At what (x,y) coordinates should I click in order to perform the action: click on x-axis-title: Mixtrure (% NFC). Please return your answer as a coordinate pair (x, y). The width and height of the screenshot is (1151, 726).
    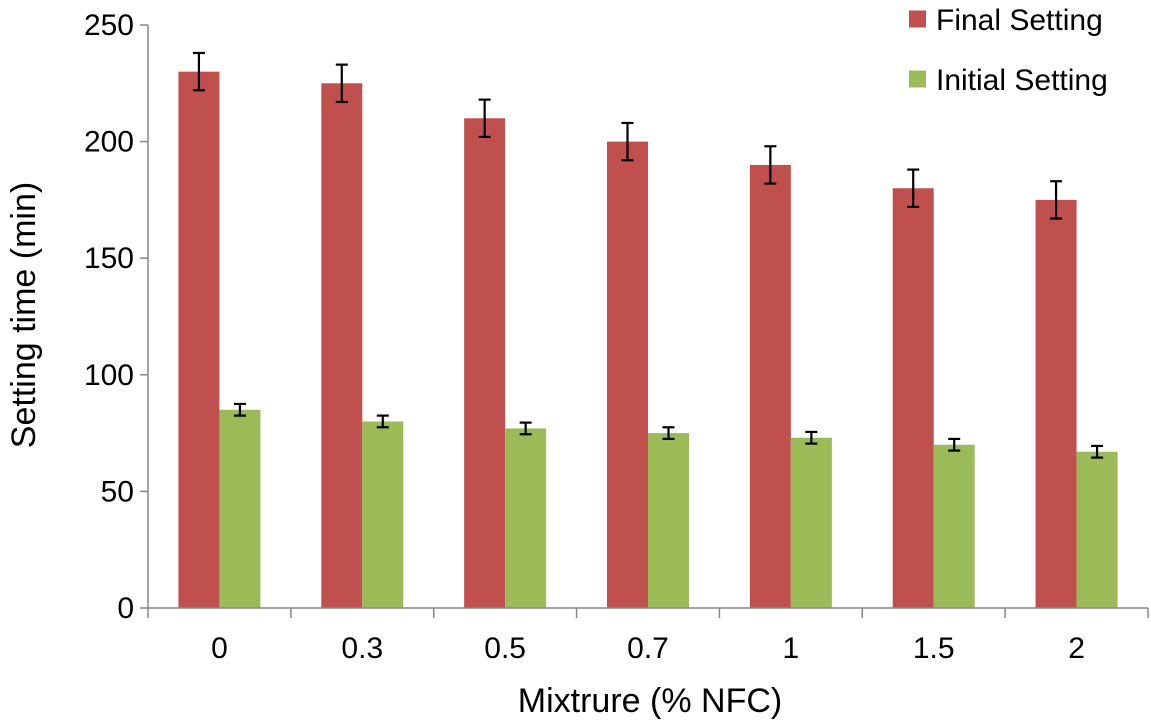
    Looking at the image, I should click on (650, 701).